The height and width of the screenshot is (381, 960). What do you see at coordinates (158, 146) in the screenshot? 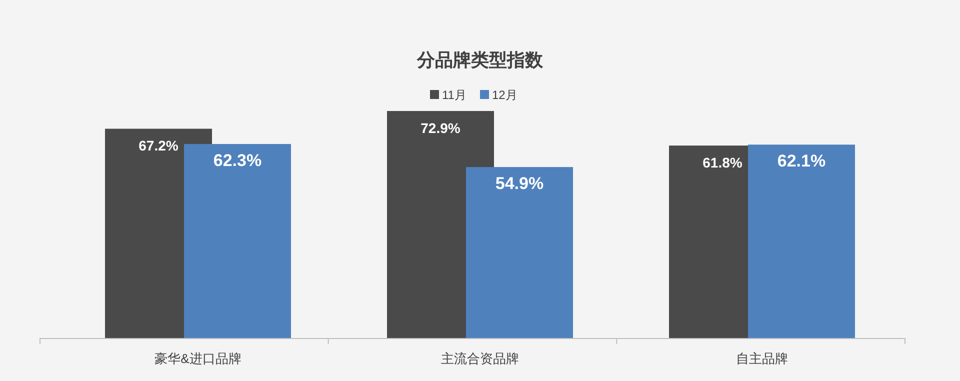
I see `data-label: 67.2%` at bounding box center [158, 146].